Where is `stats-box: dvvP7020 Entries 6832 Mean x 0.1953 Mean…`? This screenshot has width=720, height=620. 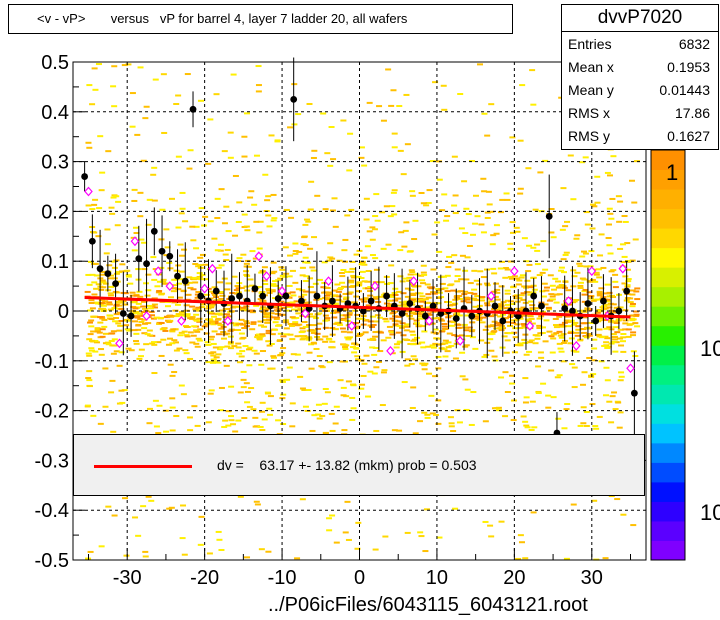
stats-box: dvvP7020 Entries 6832 Mean x 0.1953 Mean… is located at coordinates (640, 77).